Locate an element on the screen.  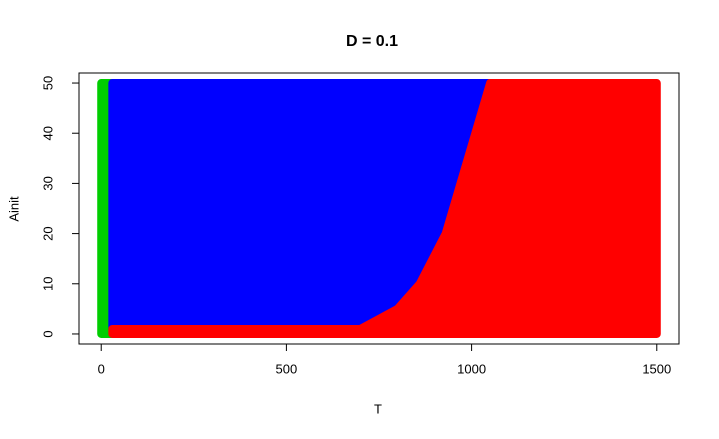
x-axis-label: T is located at coordinates (378, 408).